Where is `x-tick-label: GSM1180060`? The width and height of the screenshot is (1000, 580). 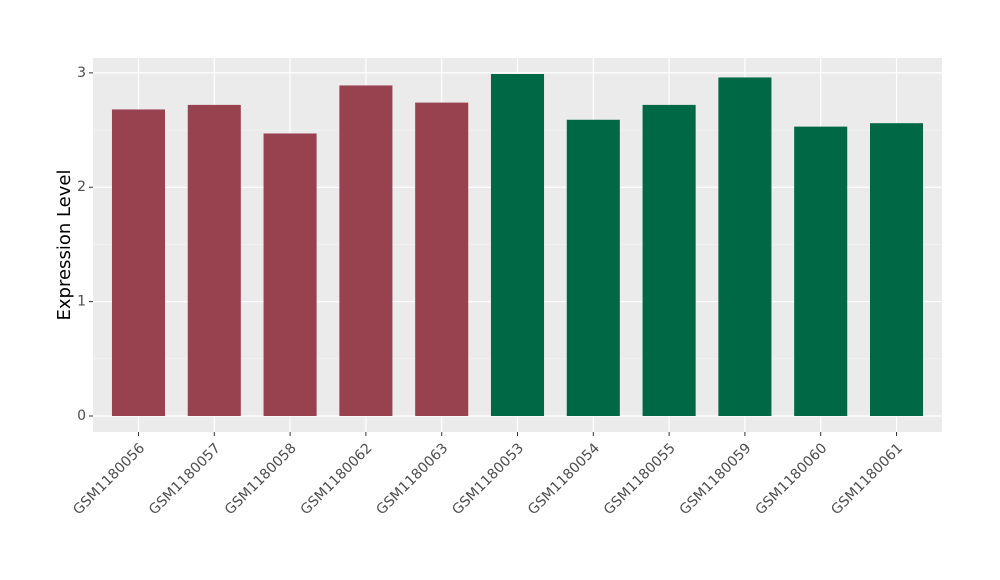 x-tick-label: GSM1180060 is located at coordinates (791, 479).